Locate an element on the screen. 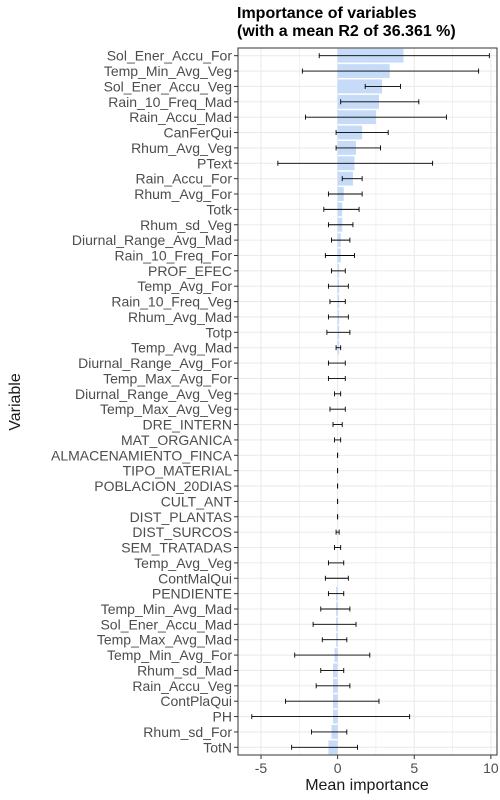 This screenshot has height=800, width=500. y-tick-label: Temp_Min_Avg_Veg is located at coordinates (168, 71).